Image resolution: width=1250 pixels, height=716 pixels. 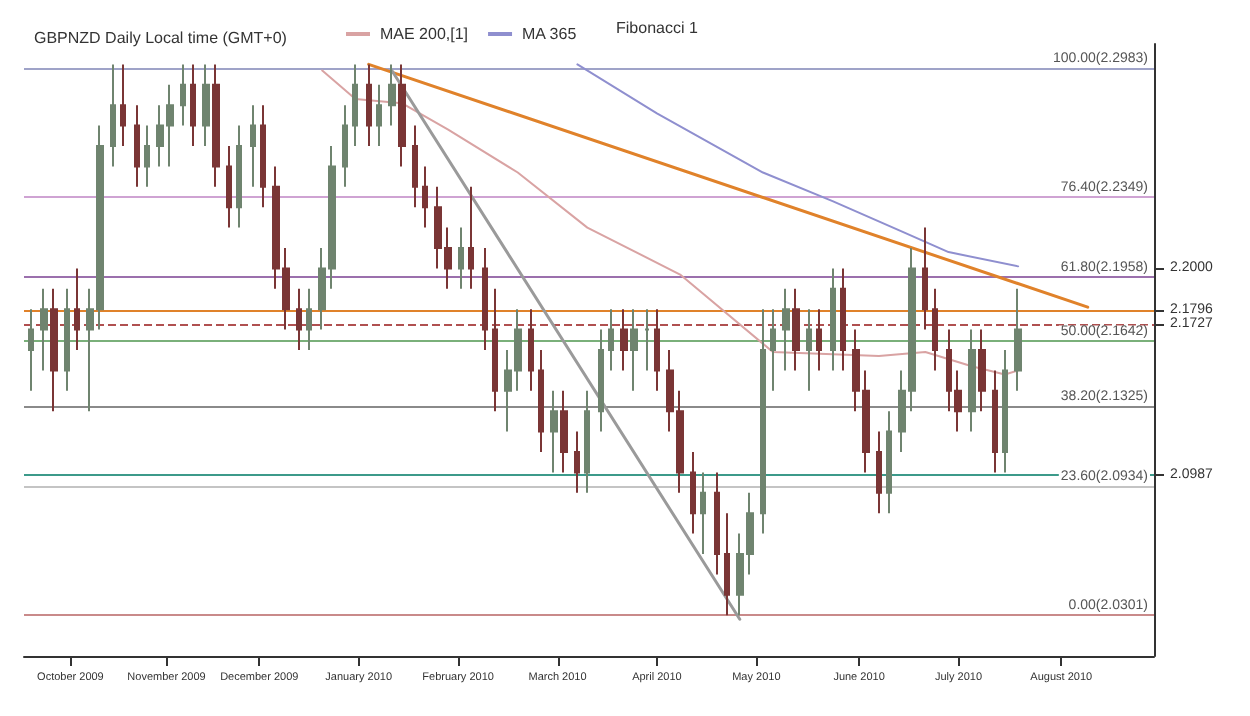 What do you see at coordinates (161, 38) in the screenshot?
I see `chart-title: GBPNZD Daily Local time (GMT+0)` at bounding box center [161, 38].